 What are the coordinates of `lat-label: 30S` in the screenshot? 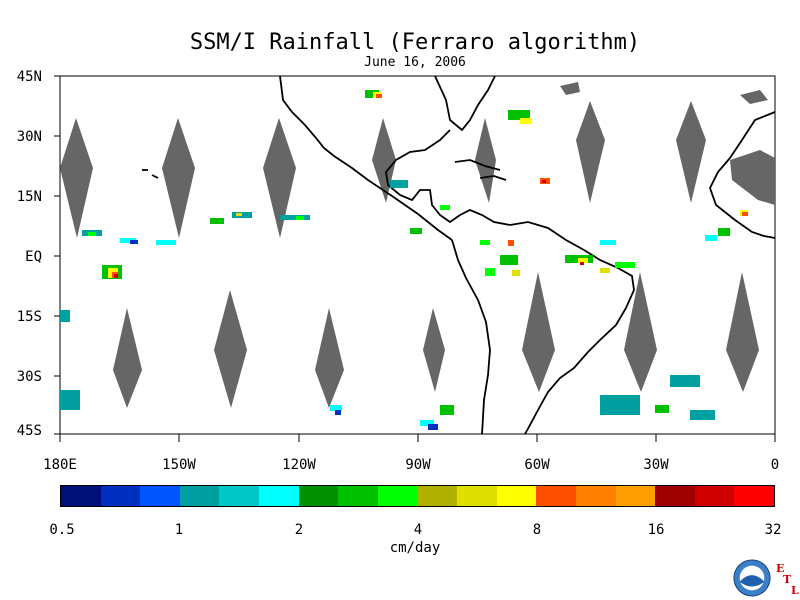 It's located at (29, 377).